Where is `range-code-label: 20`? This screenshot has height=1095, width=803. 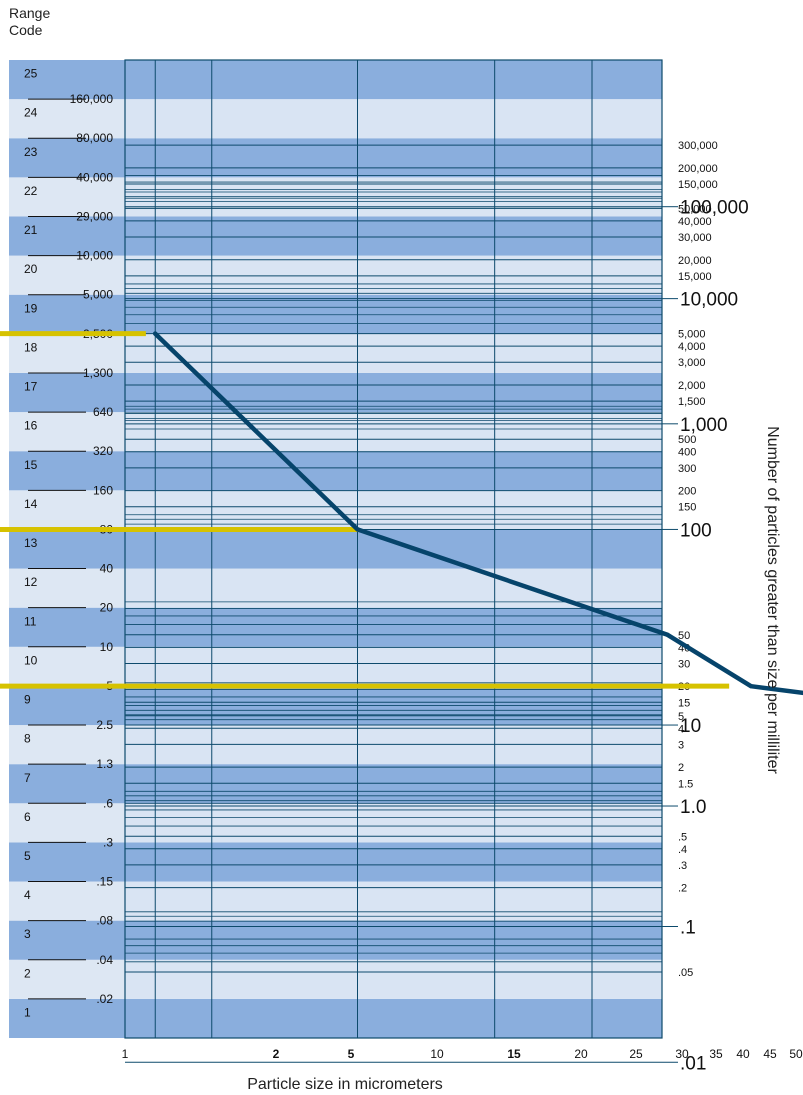
range-code-label: 20 is located at coordinates (31, 269).